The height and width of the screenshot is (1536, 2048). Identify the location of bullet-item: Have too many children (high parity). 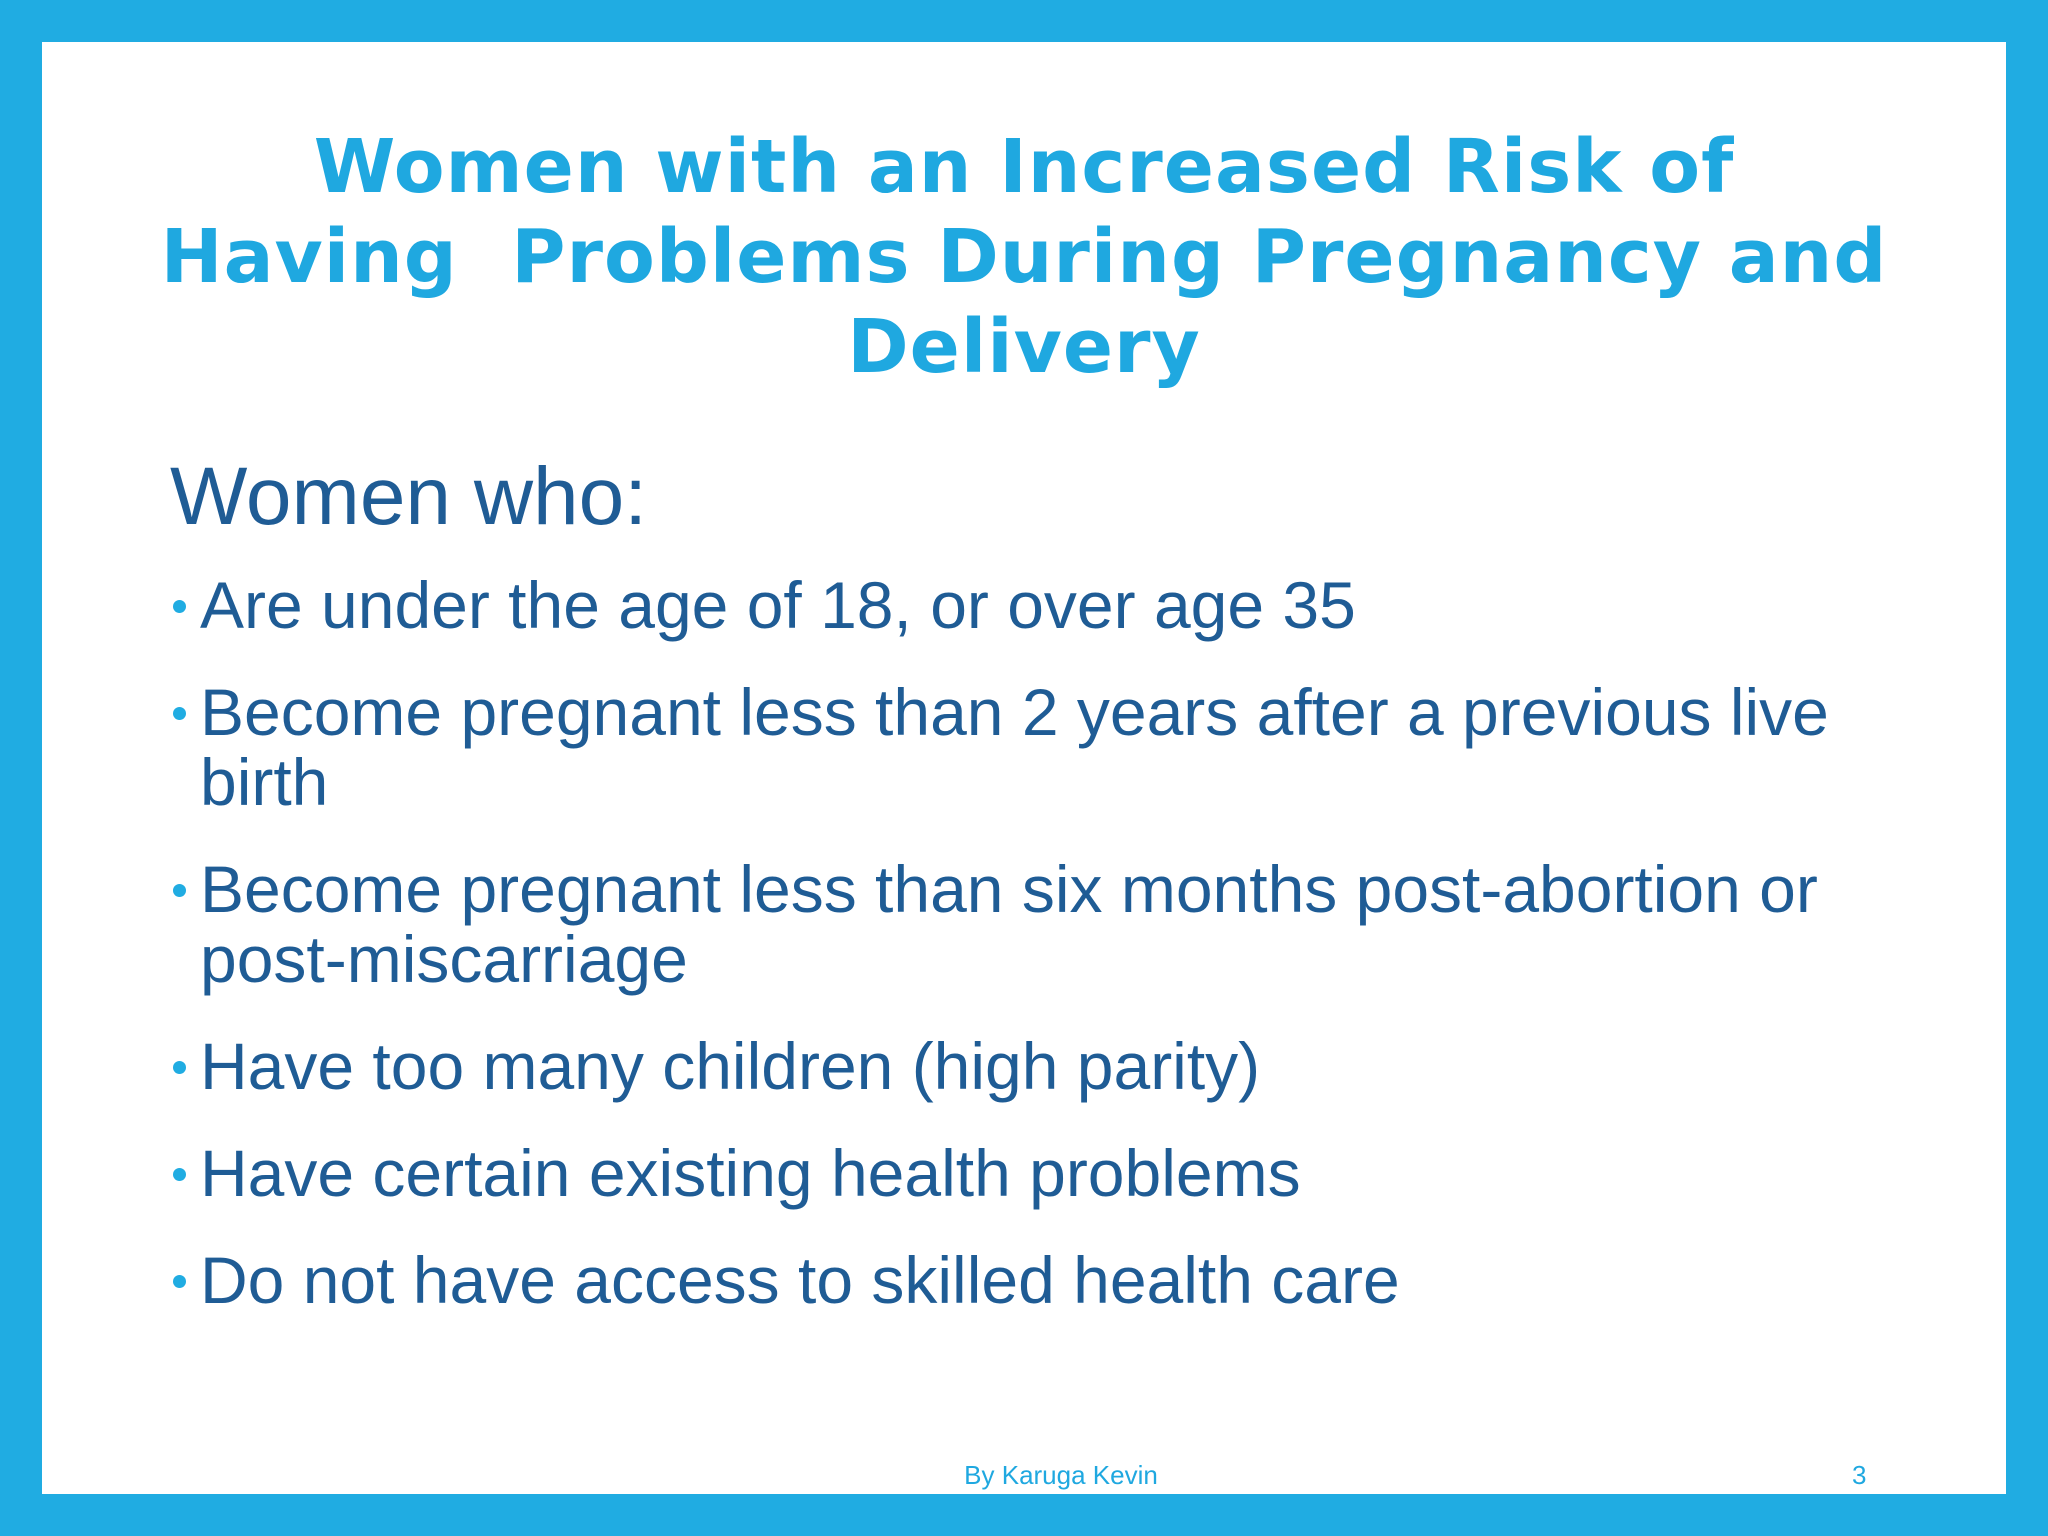
(1060, 1066).